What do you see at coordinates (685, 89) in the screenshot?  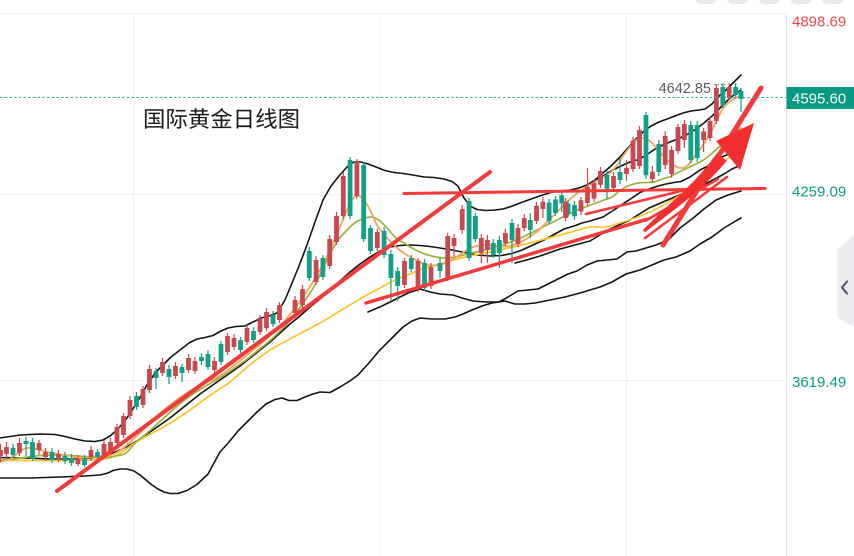 I see `svg-text: 4642.85` at bounding box center [685, 89].